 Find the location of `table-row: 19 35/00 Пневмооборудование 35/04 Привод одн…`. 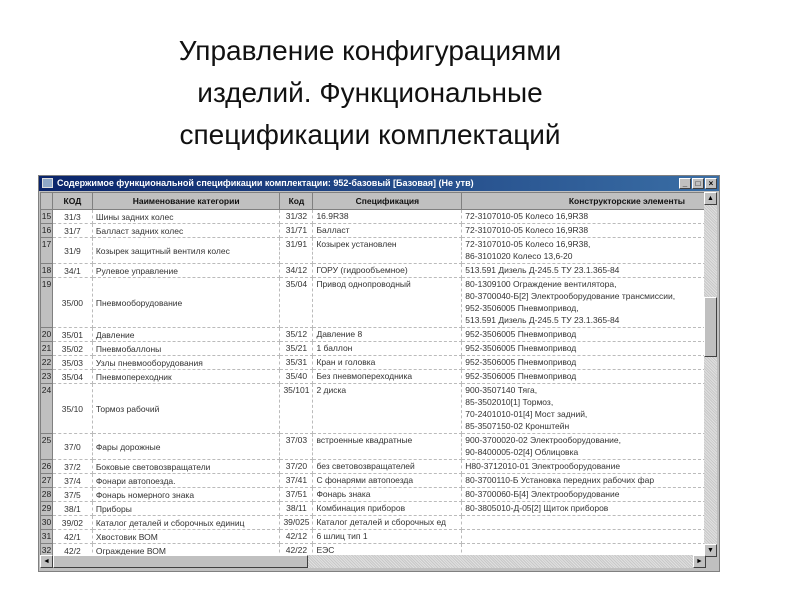

table-row: 19 35/00 Пневмооборудование 35/04 Привод одн… is located at coordinates (373, 302).